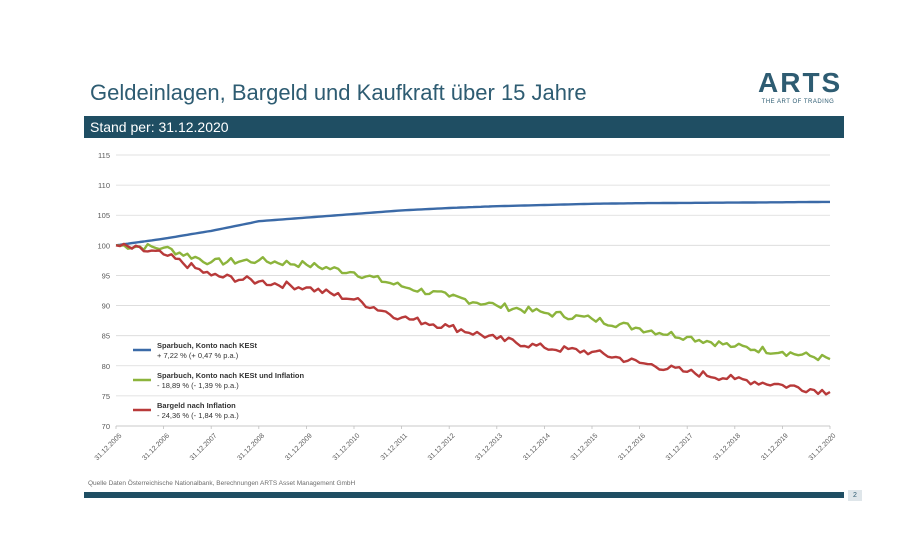  Describe the element at coordinates (394, 446) in the screenshot. I see `x-tick-label: 31.12.2011` at that location.